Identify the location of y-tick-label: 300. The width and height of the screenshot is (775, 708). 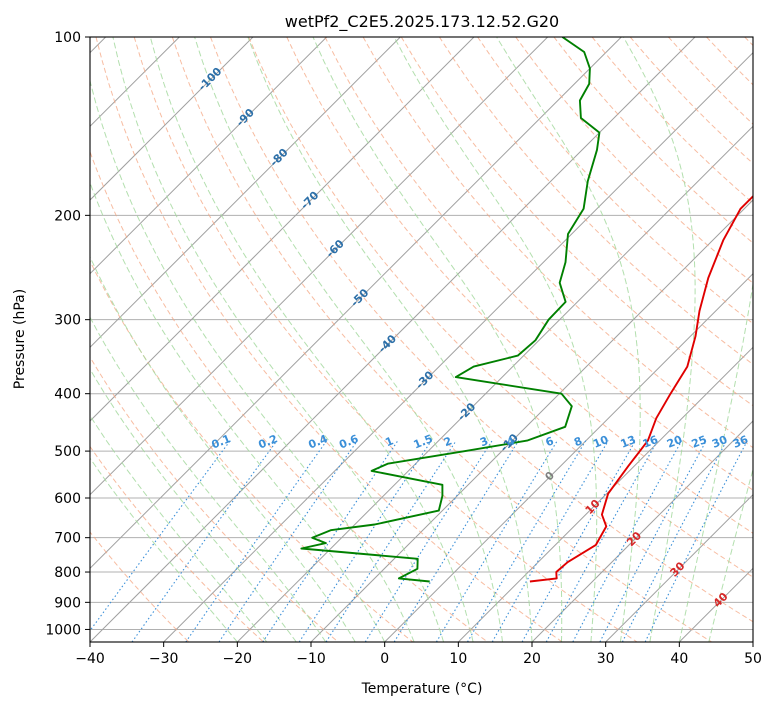
(67, 321).